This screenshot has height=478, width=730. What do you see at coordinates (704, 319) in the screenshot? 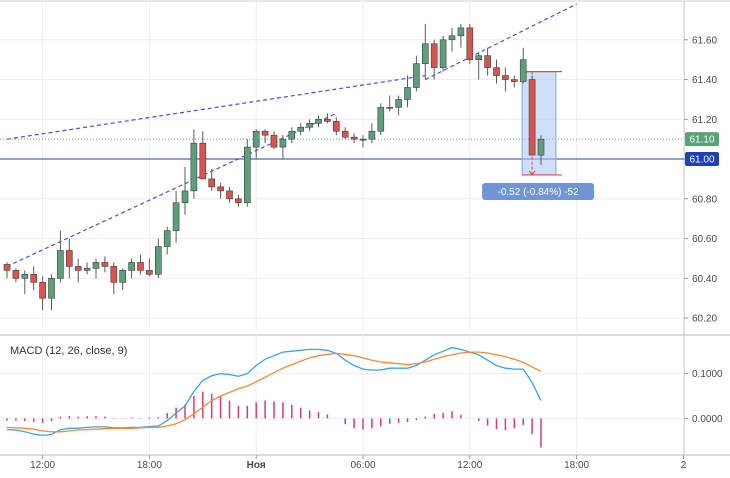
I see `price-tick-label: 60.20` at bounding box center [704, 319].